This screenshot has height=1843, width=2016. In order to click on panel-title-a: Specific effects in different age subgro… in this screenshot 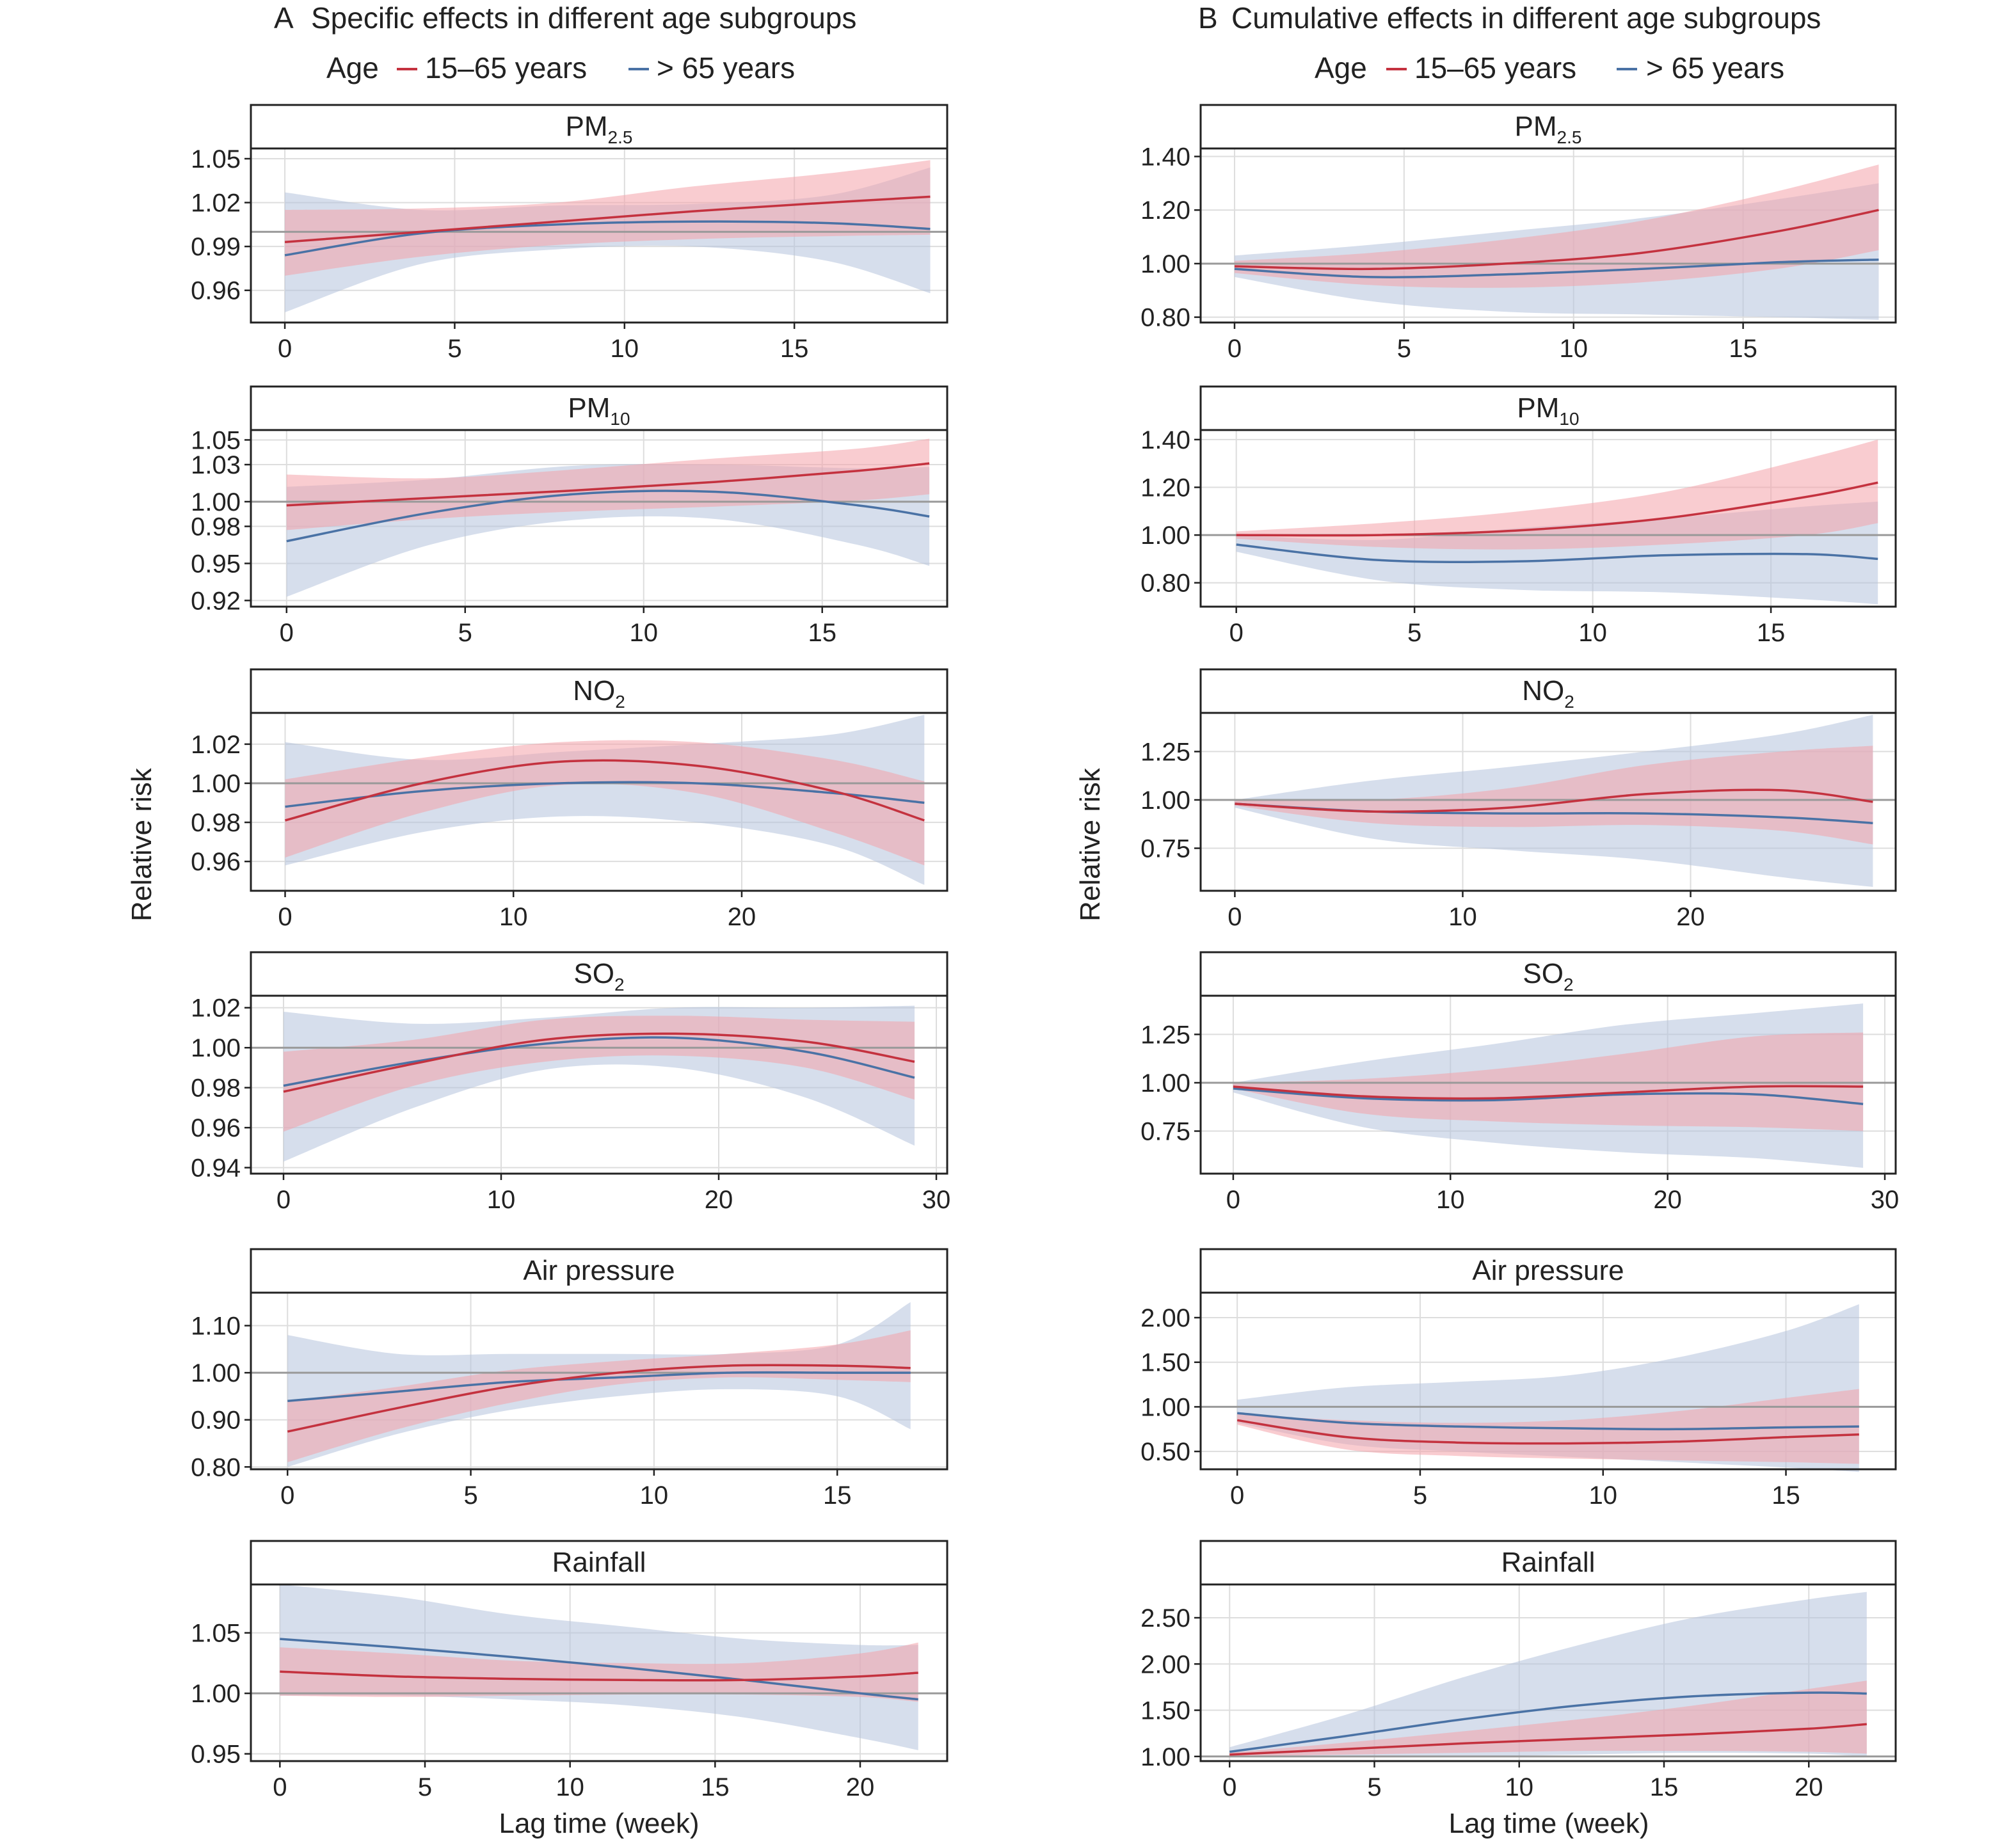, I will do `click(583, 18)`.